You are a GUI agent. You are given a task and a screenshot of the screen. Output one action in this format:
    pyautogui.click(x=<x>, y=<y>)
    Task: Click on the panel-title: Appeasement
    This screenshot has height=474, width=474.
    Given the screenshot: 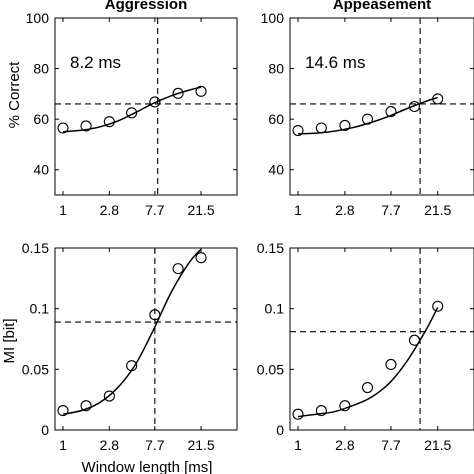 What is the action you would take?
    pyautogui.click(x=382, y=6)
    